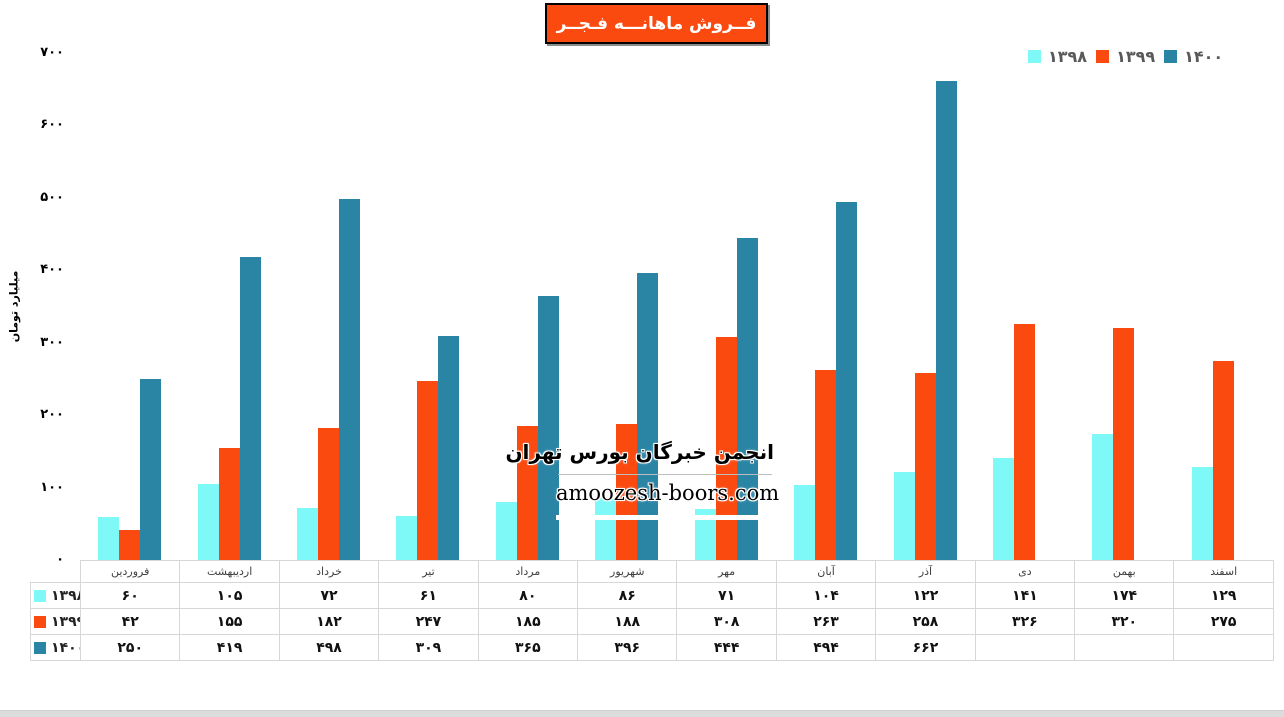 This screenshot has height=717, width=1284. Describe the element at coordinates (229, 621) in the screenshot. I see `value-cell: ۱۵۵` at that location.